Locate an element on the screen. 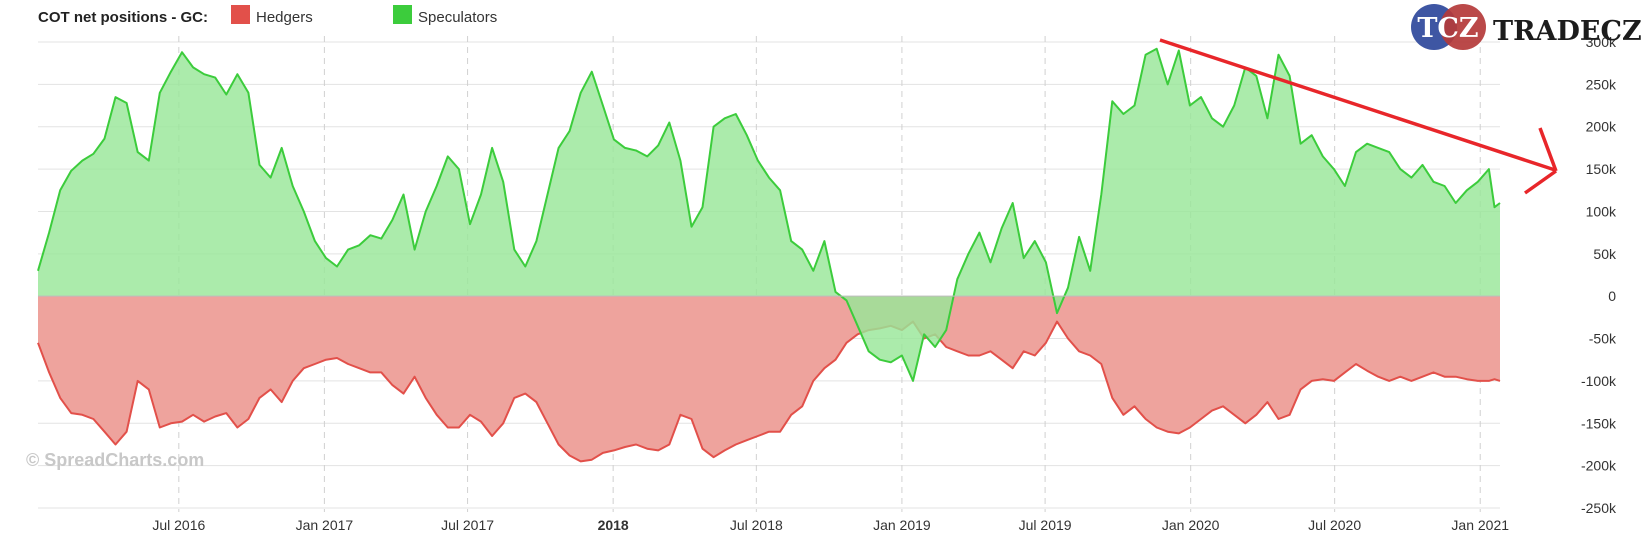 Image resolution: width=1642 pixels, height=542 pixels. y-tick-label: 300k is located at coordinates (1601, 42).